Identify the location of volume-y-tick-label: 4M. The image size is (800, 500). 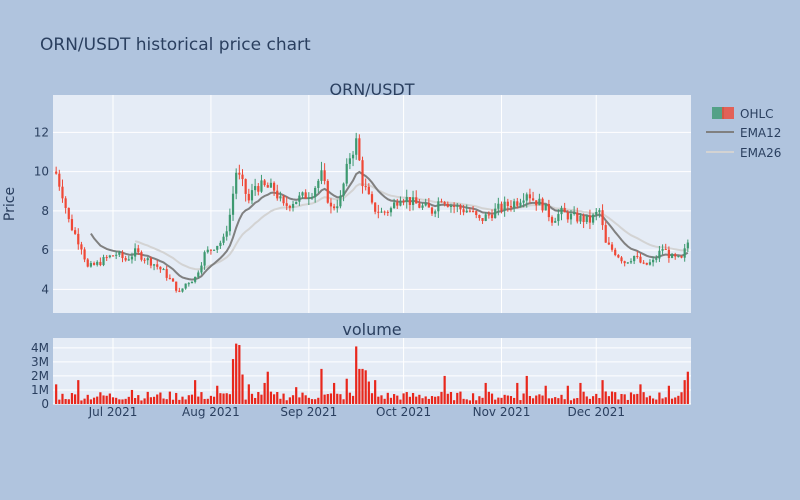
(40, 348).